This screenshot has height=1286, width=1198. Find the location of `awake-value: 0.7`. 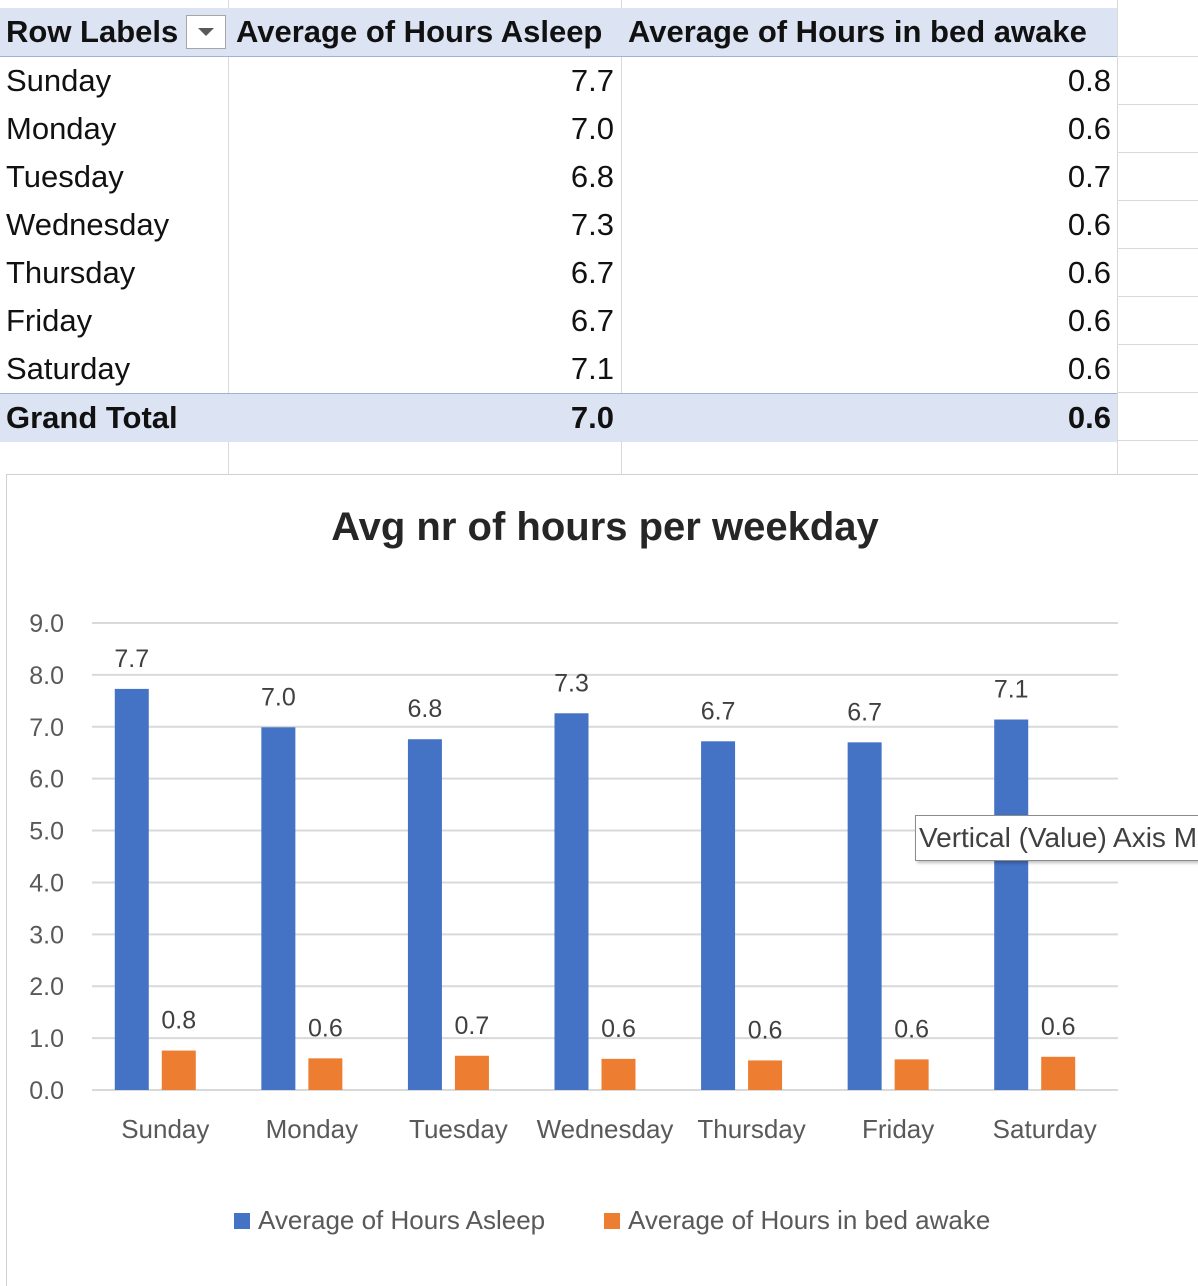

awake-value: 0.7 is located at coordinates (1089, 176).